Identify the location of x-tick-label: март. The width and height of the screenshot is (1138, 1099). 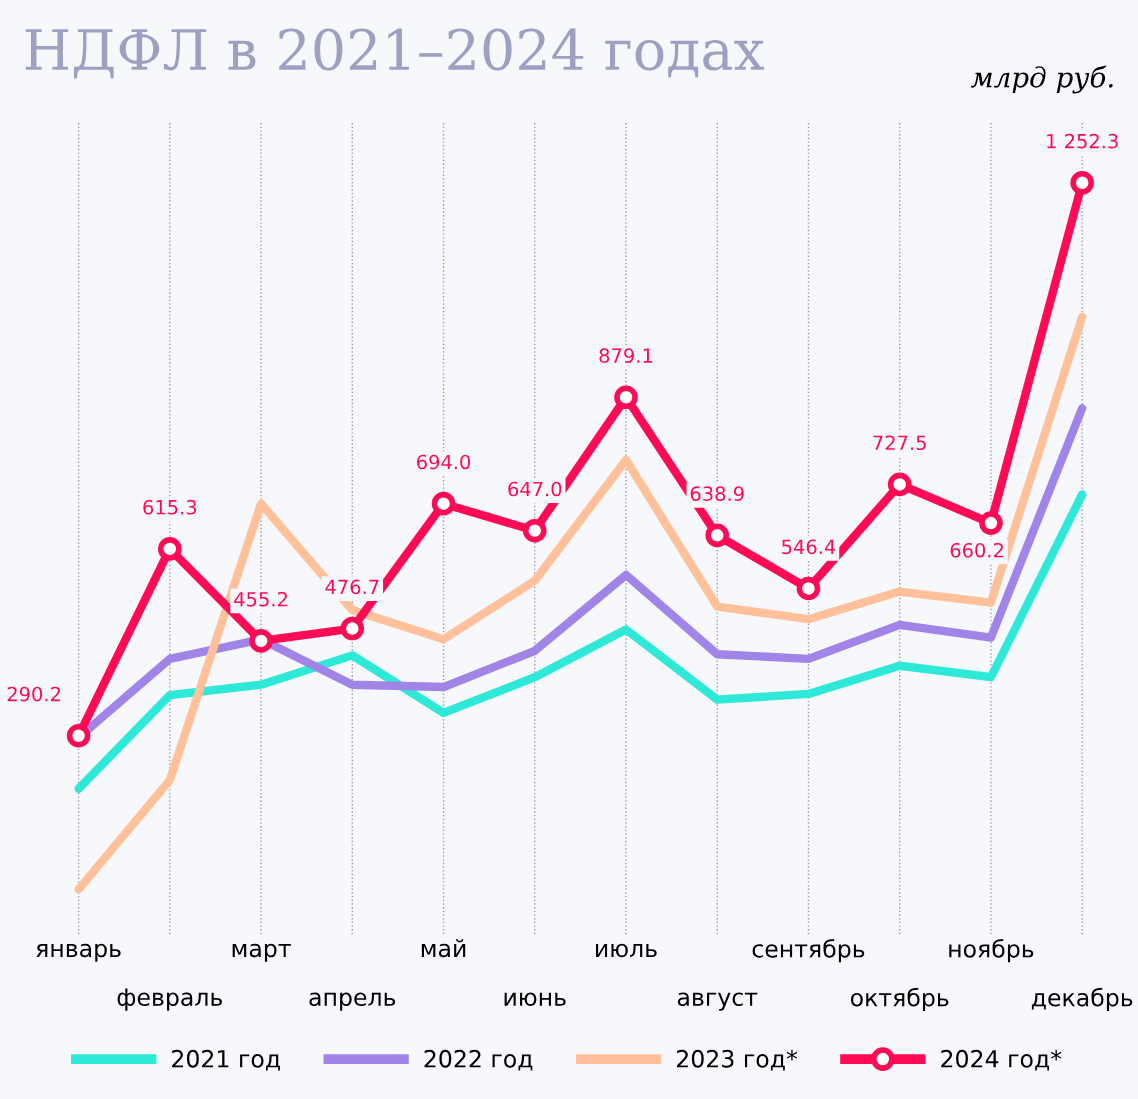
(261, 952).